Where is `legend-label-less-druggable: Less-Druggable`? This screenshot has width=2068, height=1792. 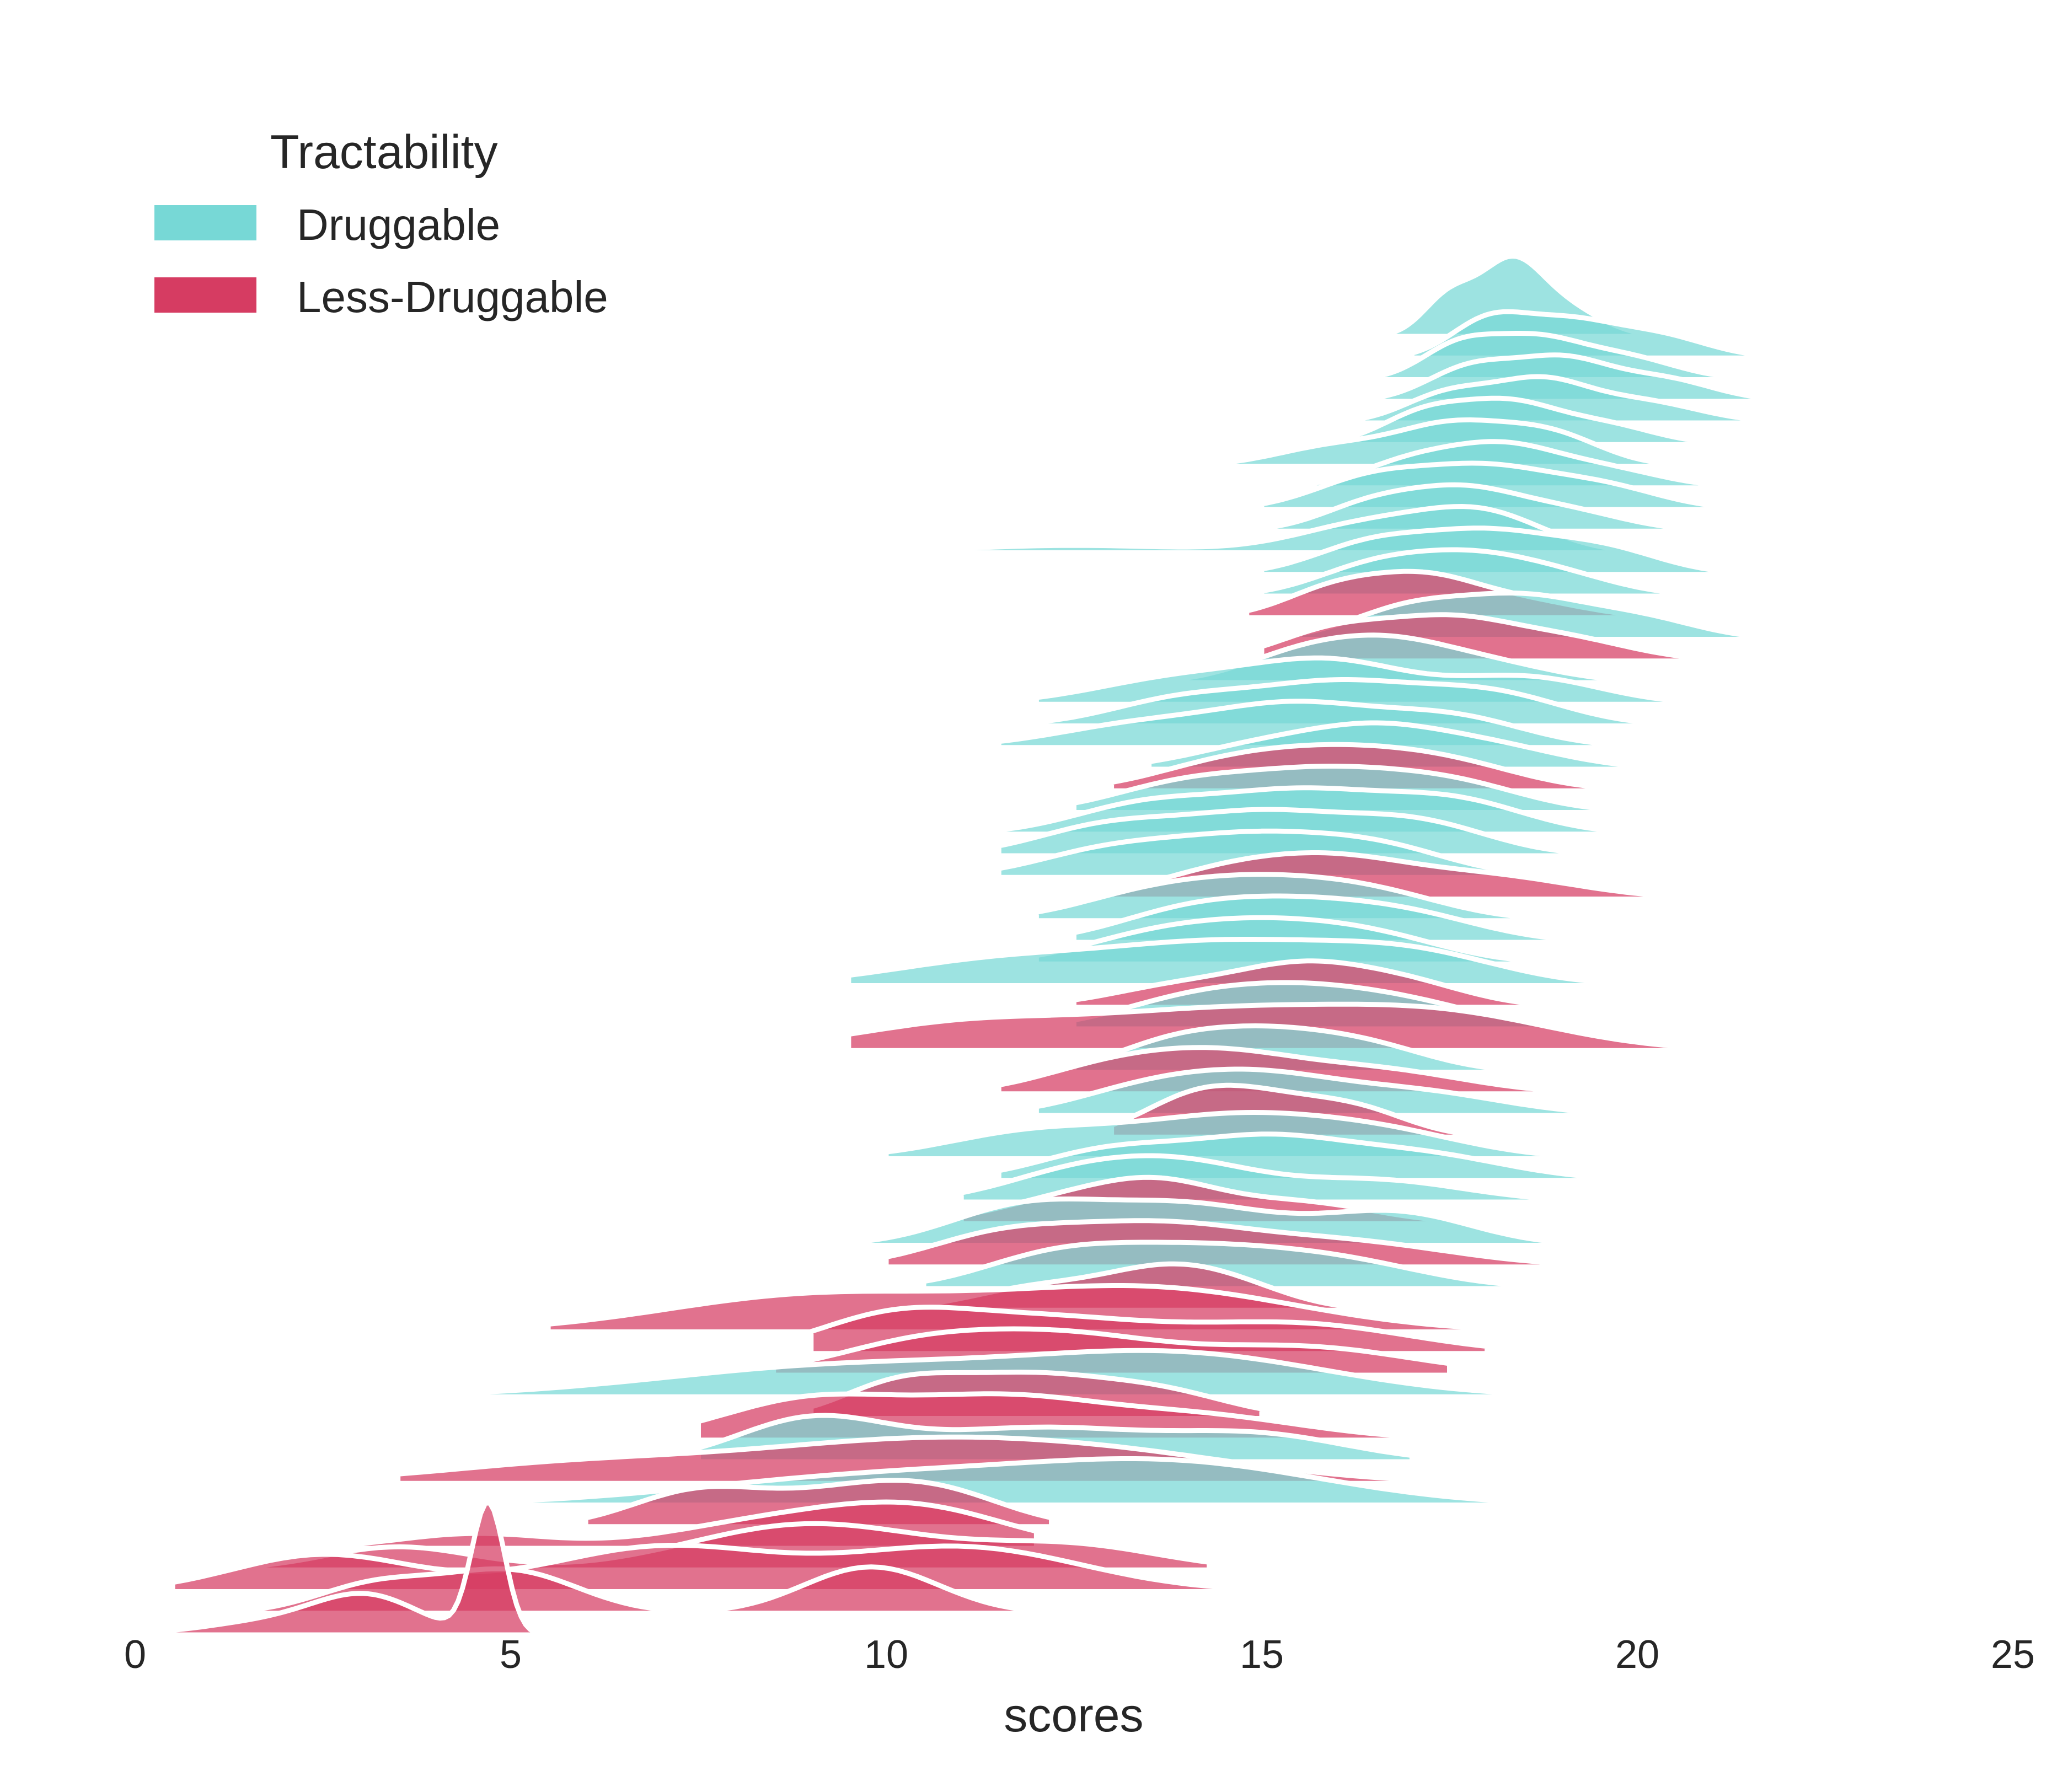 legend-label-less-druggable: Less-Druggable is located at coordinates (453, 296).